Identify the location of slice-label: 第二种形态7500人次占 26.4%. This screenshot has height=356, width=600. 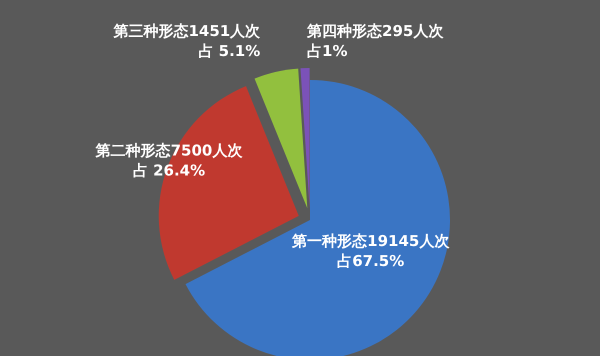
(169, 161).